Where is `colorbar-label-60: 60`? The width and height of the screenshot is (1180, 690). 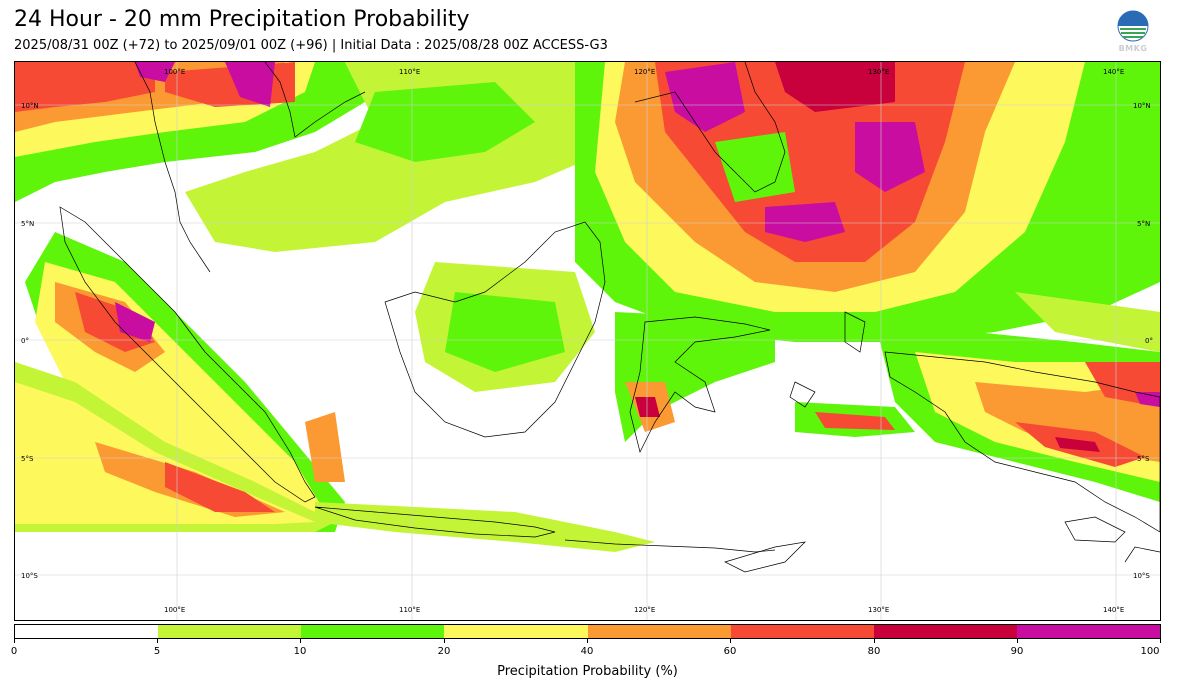
colorbar-label-60: 60 is located at coordinates (730, 651).